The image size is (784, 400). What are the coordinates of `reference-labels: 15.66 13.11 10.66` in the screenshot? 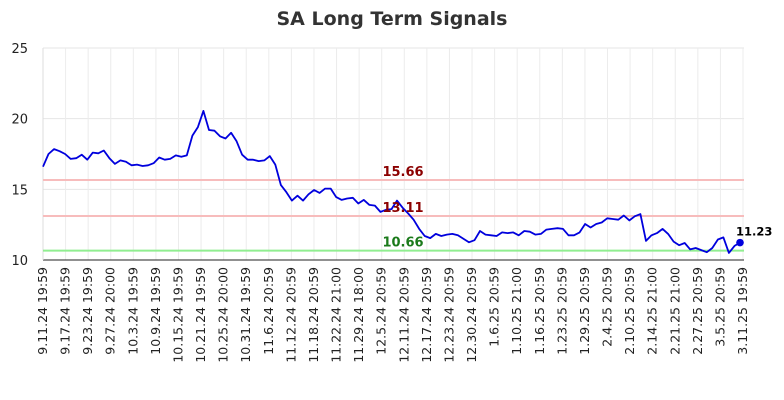 It's located at (402, 208).